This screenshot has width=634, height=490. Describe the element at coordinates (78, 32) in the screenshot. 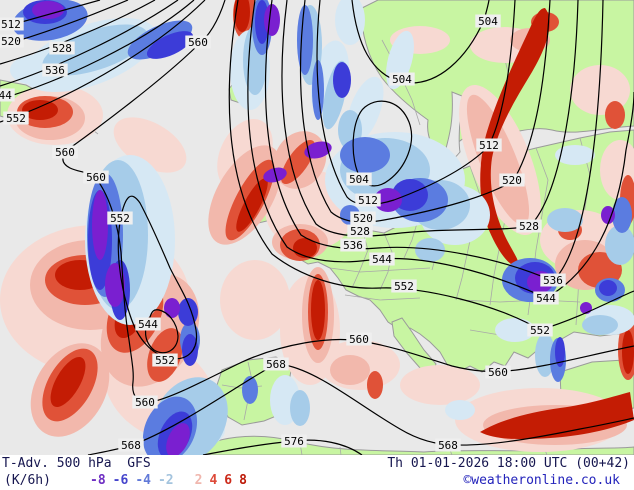

I see `contour-528-nw` at that location.